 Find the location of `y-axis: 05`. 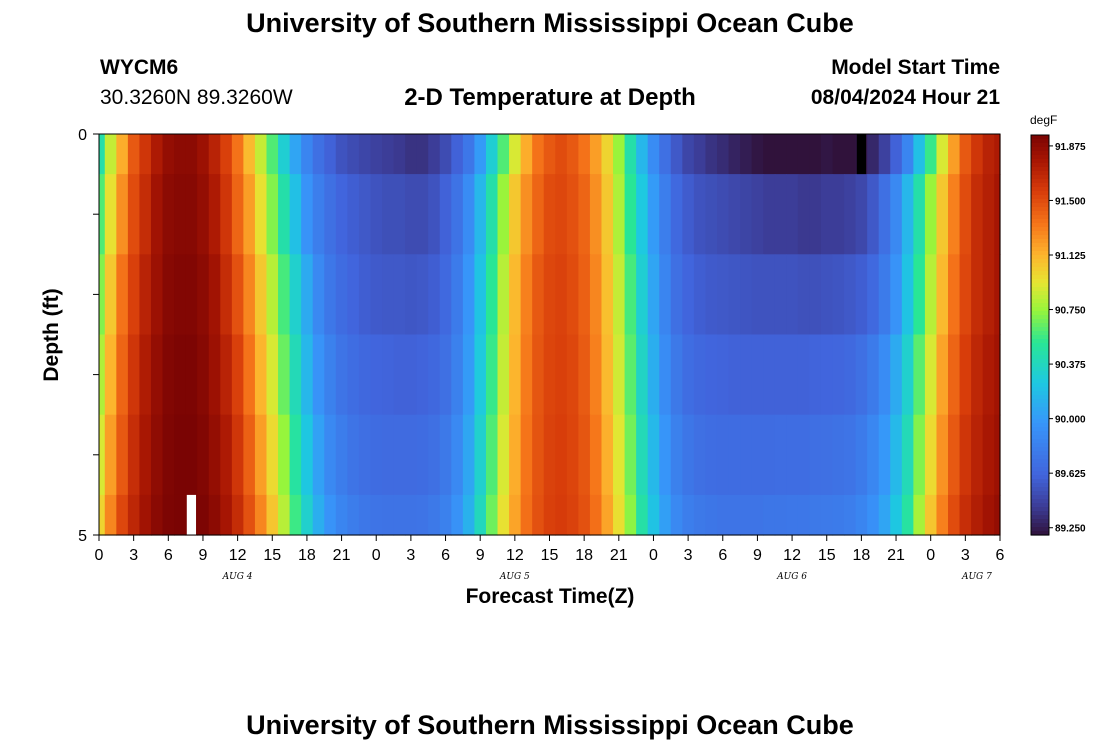

y-axis: 05 is located at coordinates (88, 336).